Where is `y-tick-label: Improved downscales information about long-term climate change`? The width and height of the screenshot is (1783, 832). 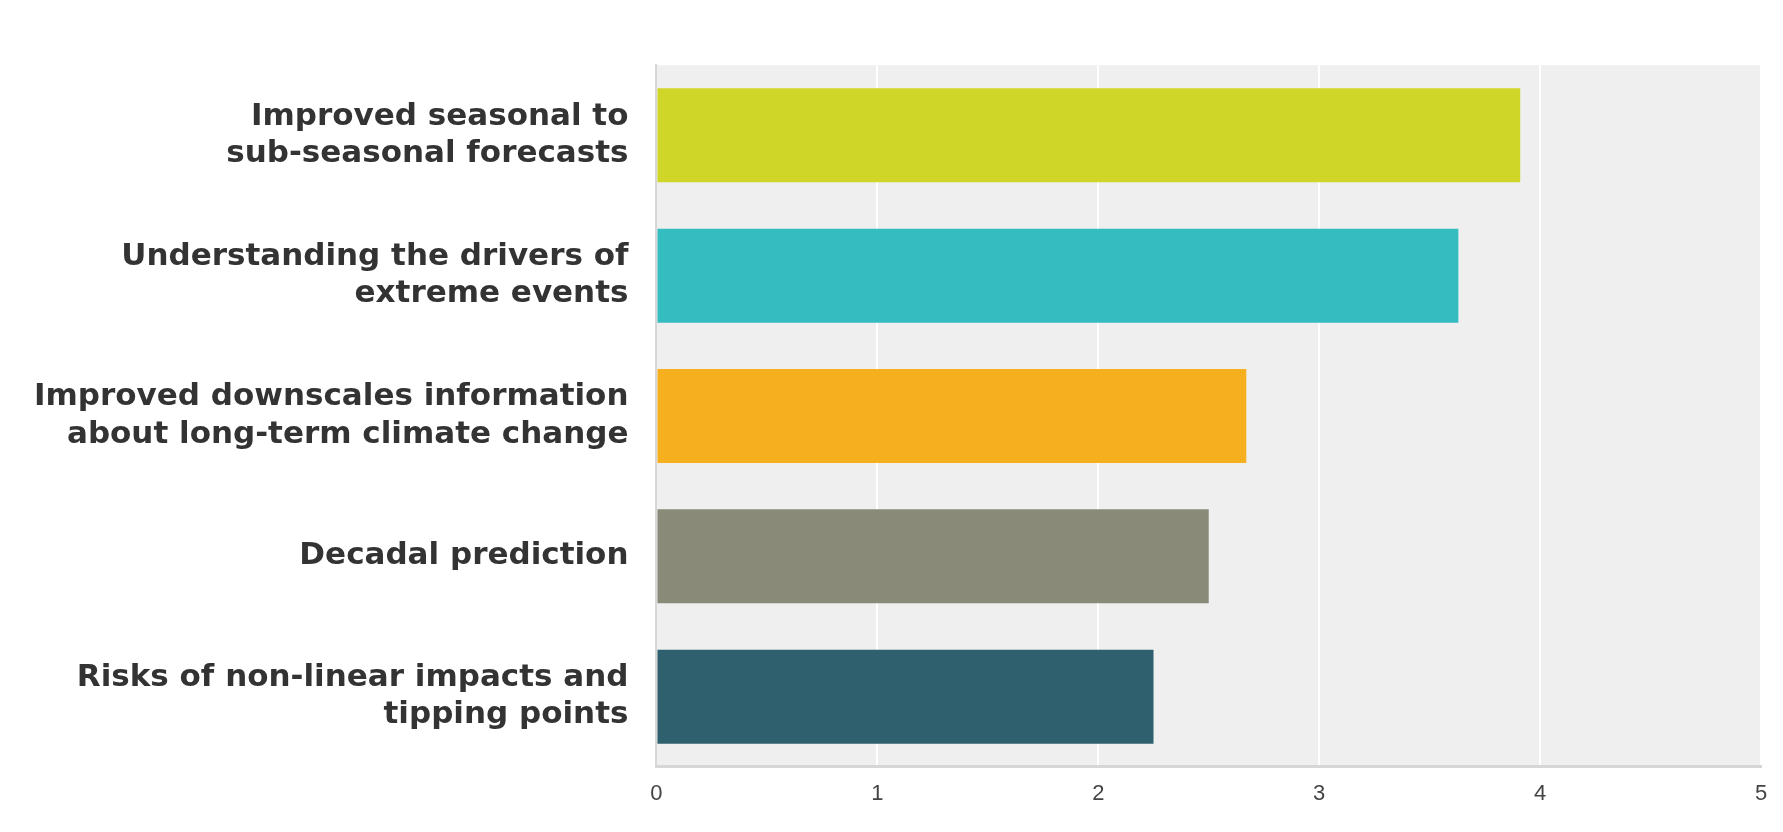 y-tick-label: Improved downscales information about long-term climate change is located at coordinates (331, 413).